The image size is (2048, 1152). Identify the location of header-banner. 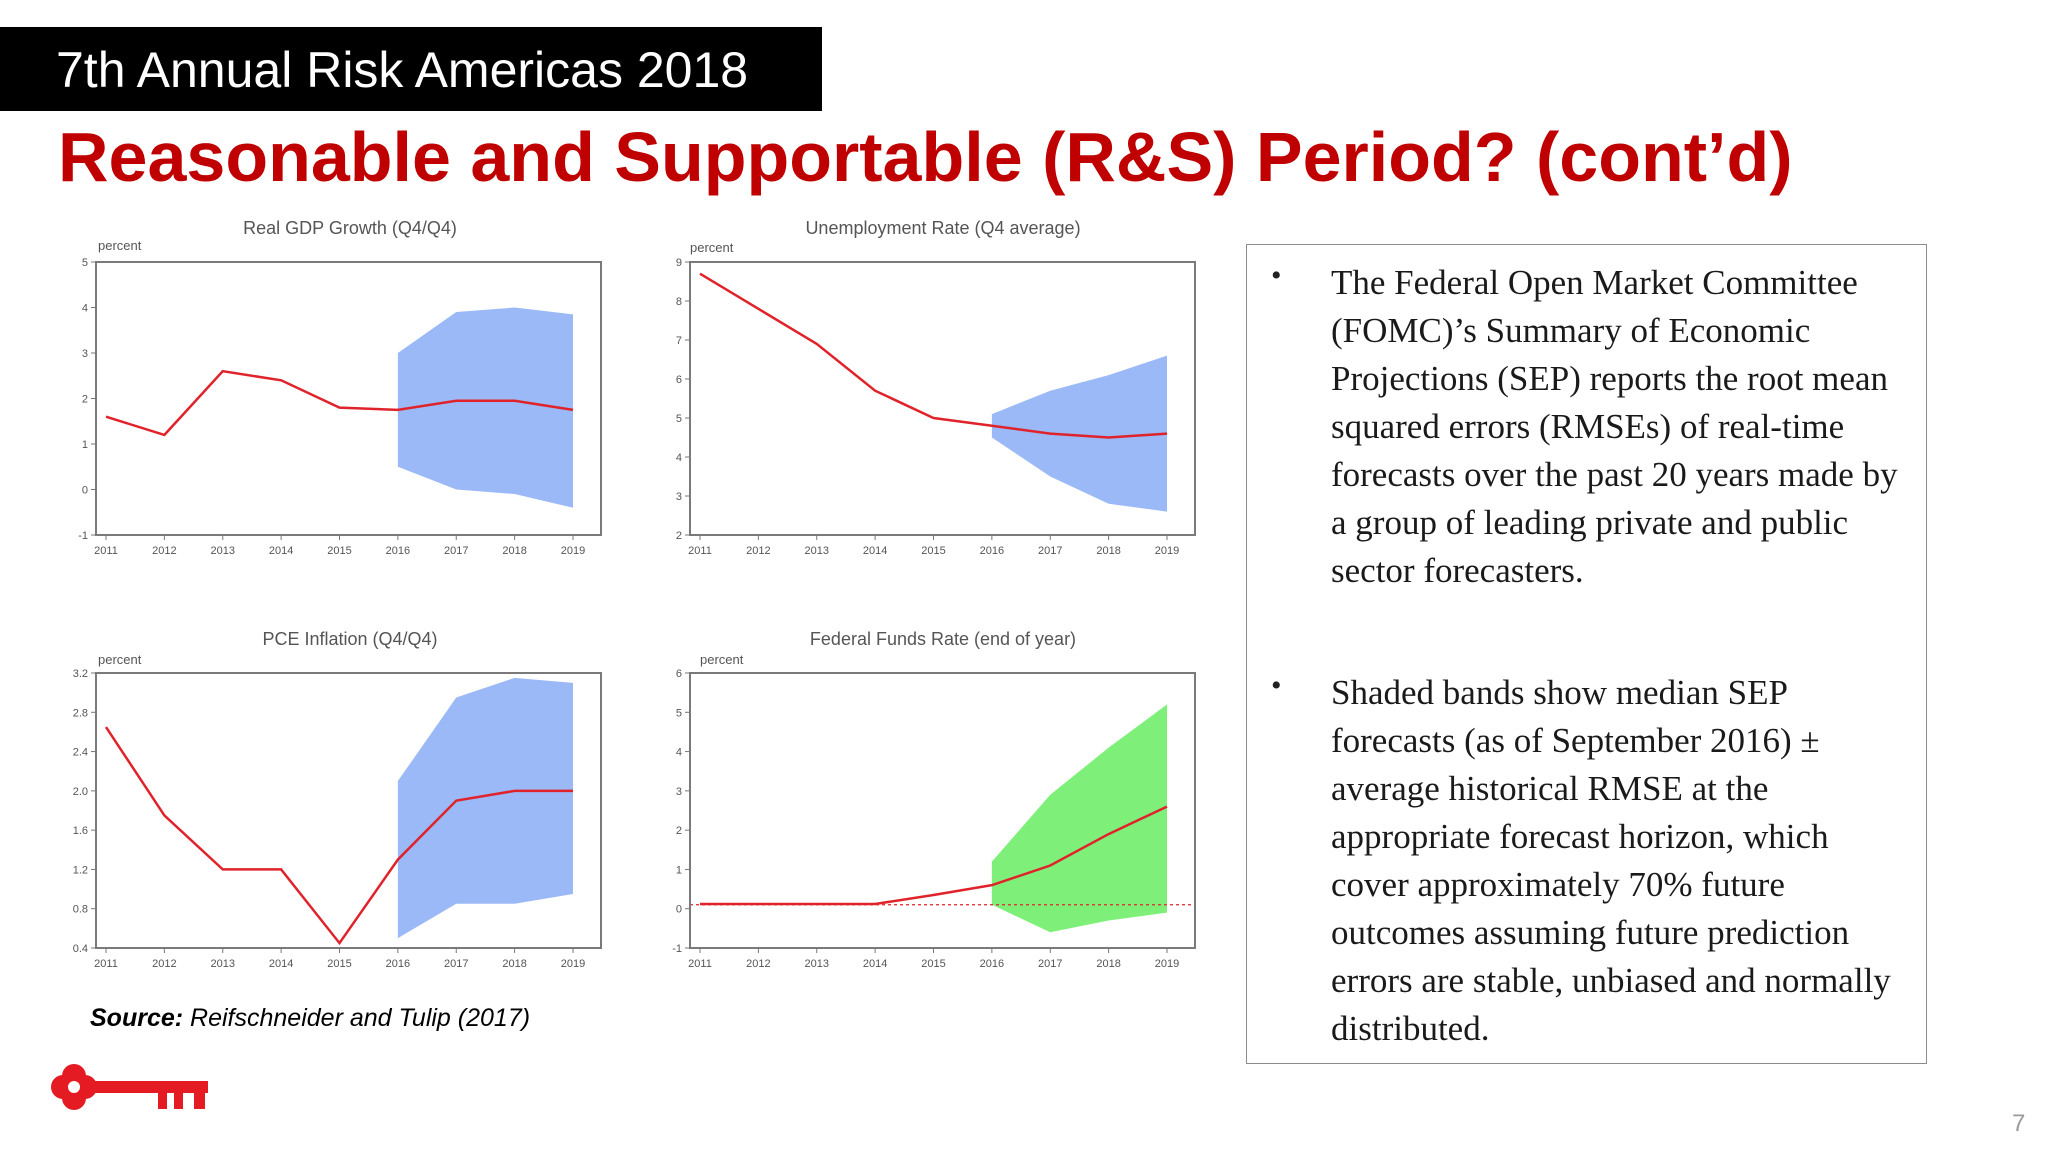
(411, 69).